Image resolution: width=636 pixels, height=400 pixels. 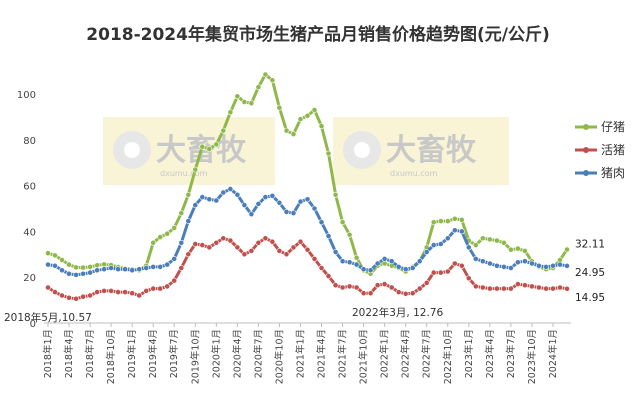 What do you see at coordinates (511, 353) in the screenshot?
I see `x-tick-label: 2023年7月` at bounding box center [511, 353].